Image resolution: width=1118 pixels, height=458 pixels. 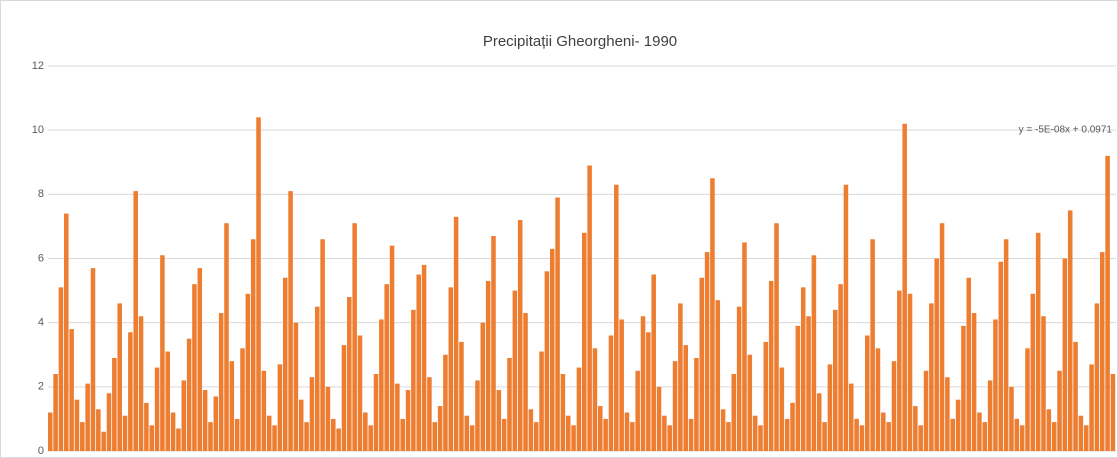 What do you see at coordinates (41, 387) in the screenshot?
I see `y-tick-label: 2` at bounding box center [41, 387].